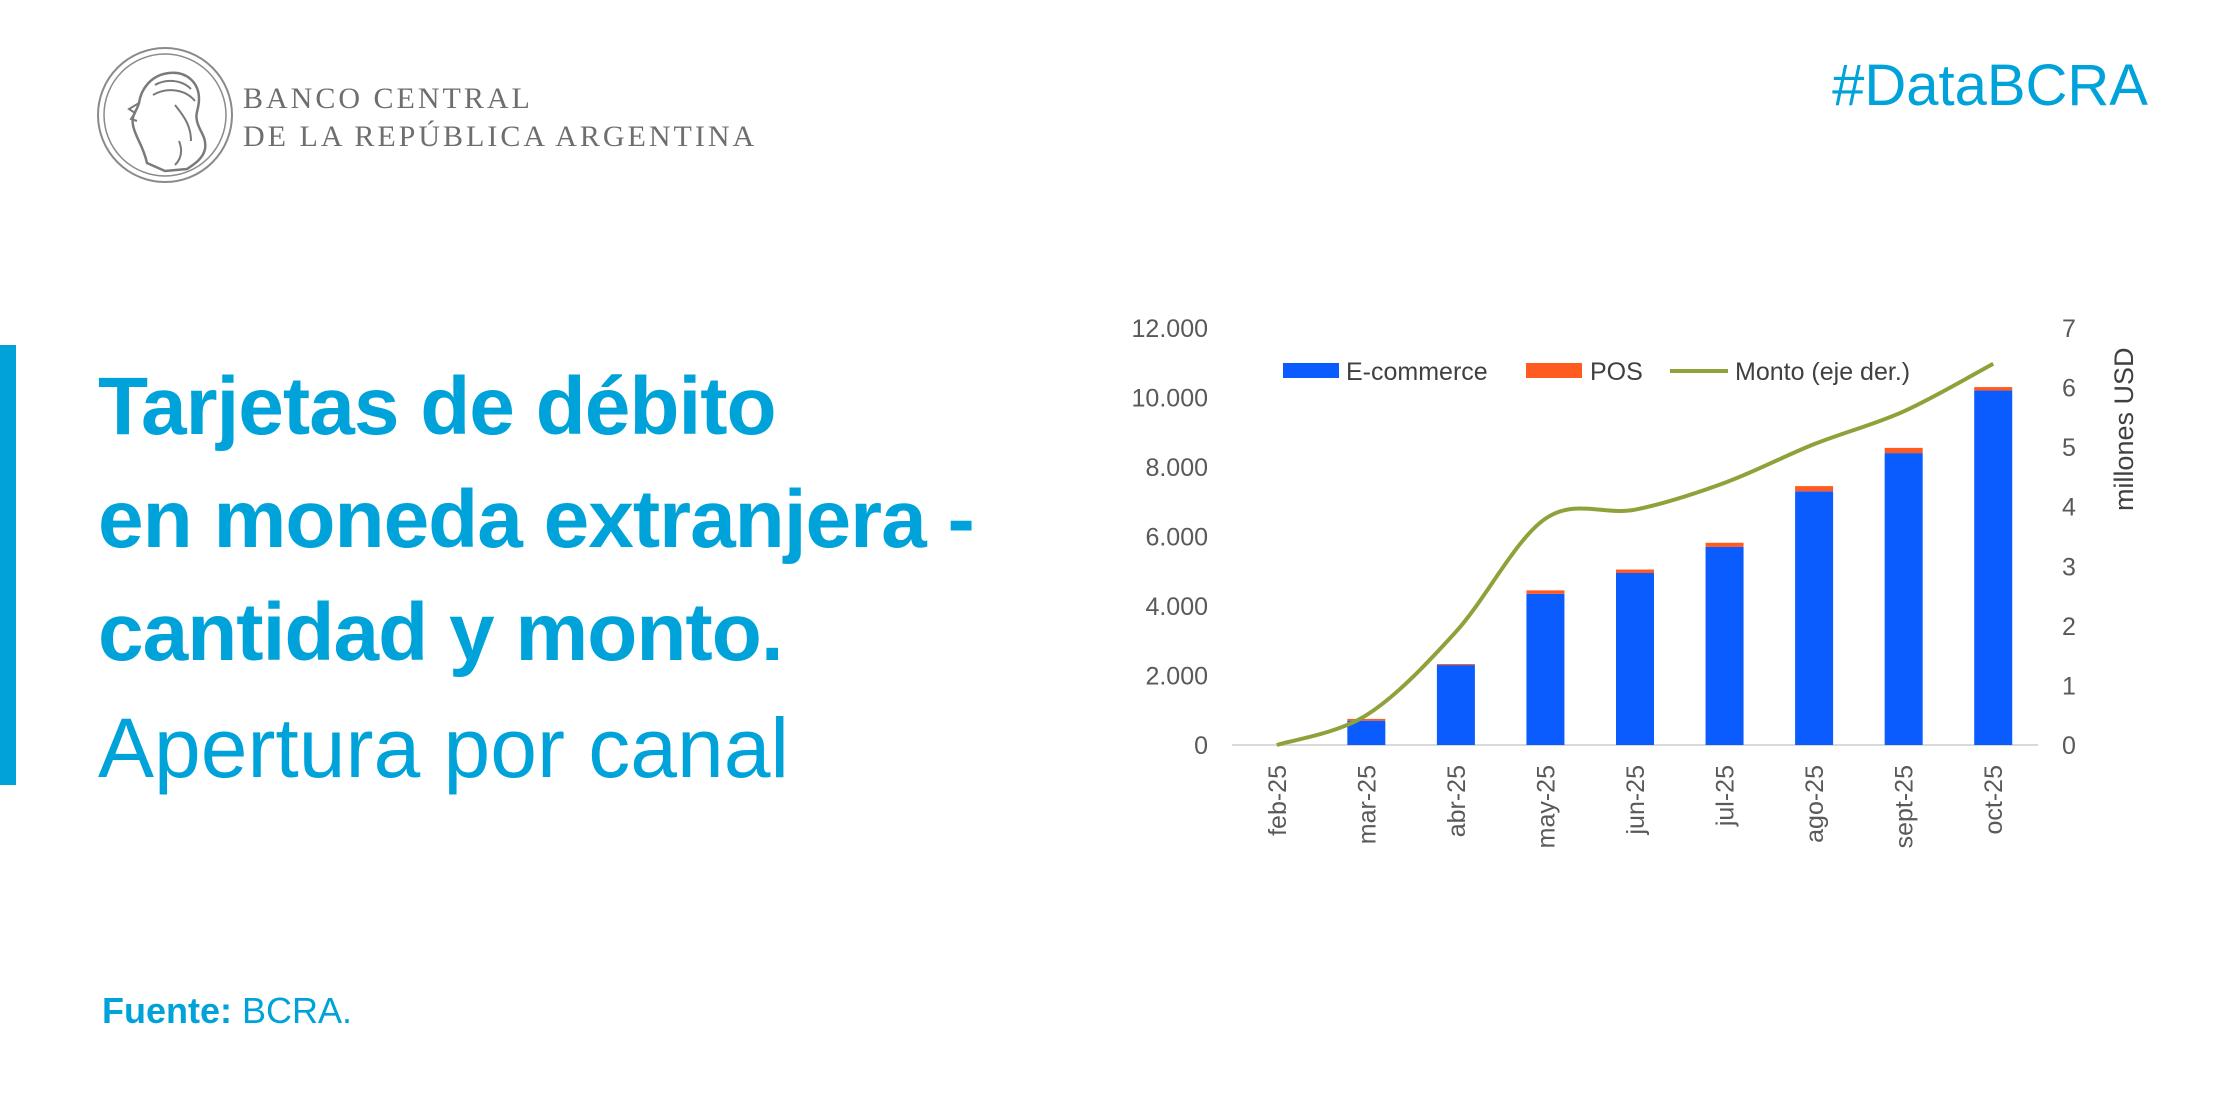  What do you see at coordinates (1457, 801) in the screenshot?
I see `x-tick-label: abr-25` at bounding box center [1457, 801].